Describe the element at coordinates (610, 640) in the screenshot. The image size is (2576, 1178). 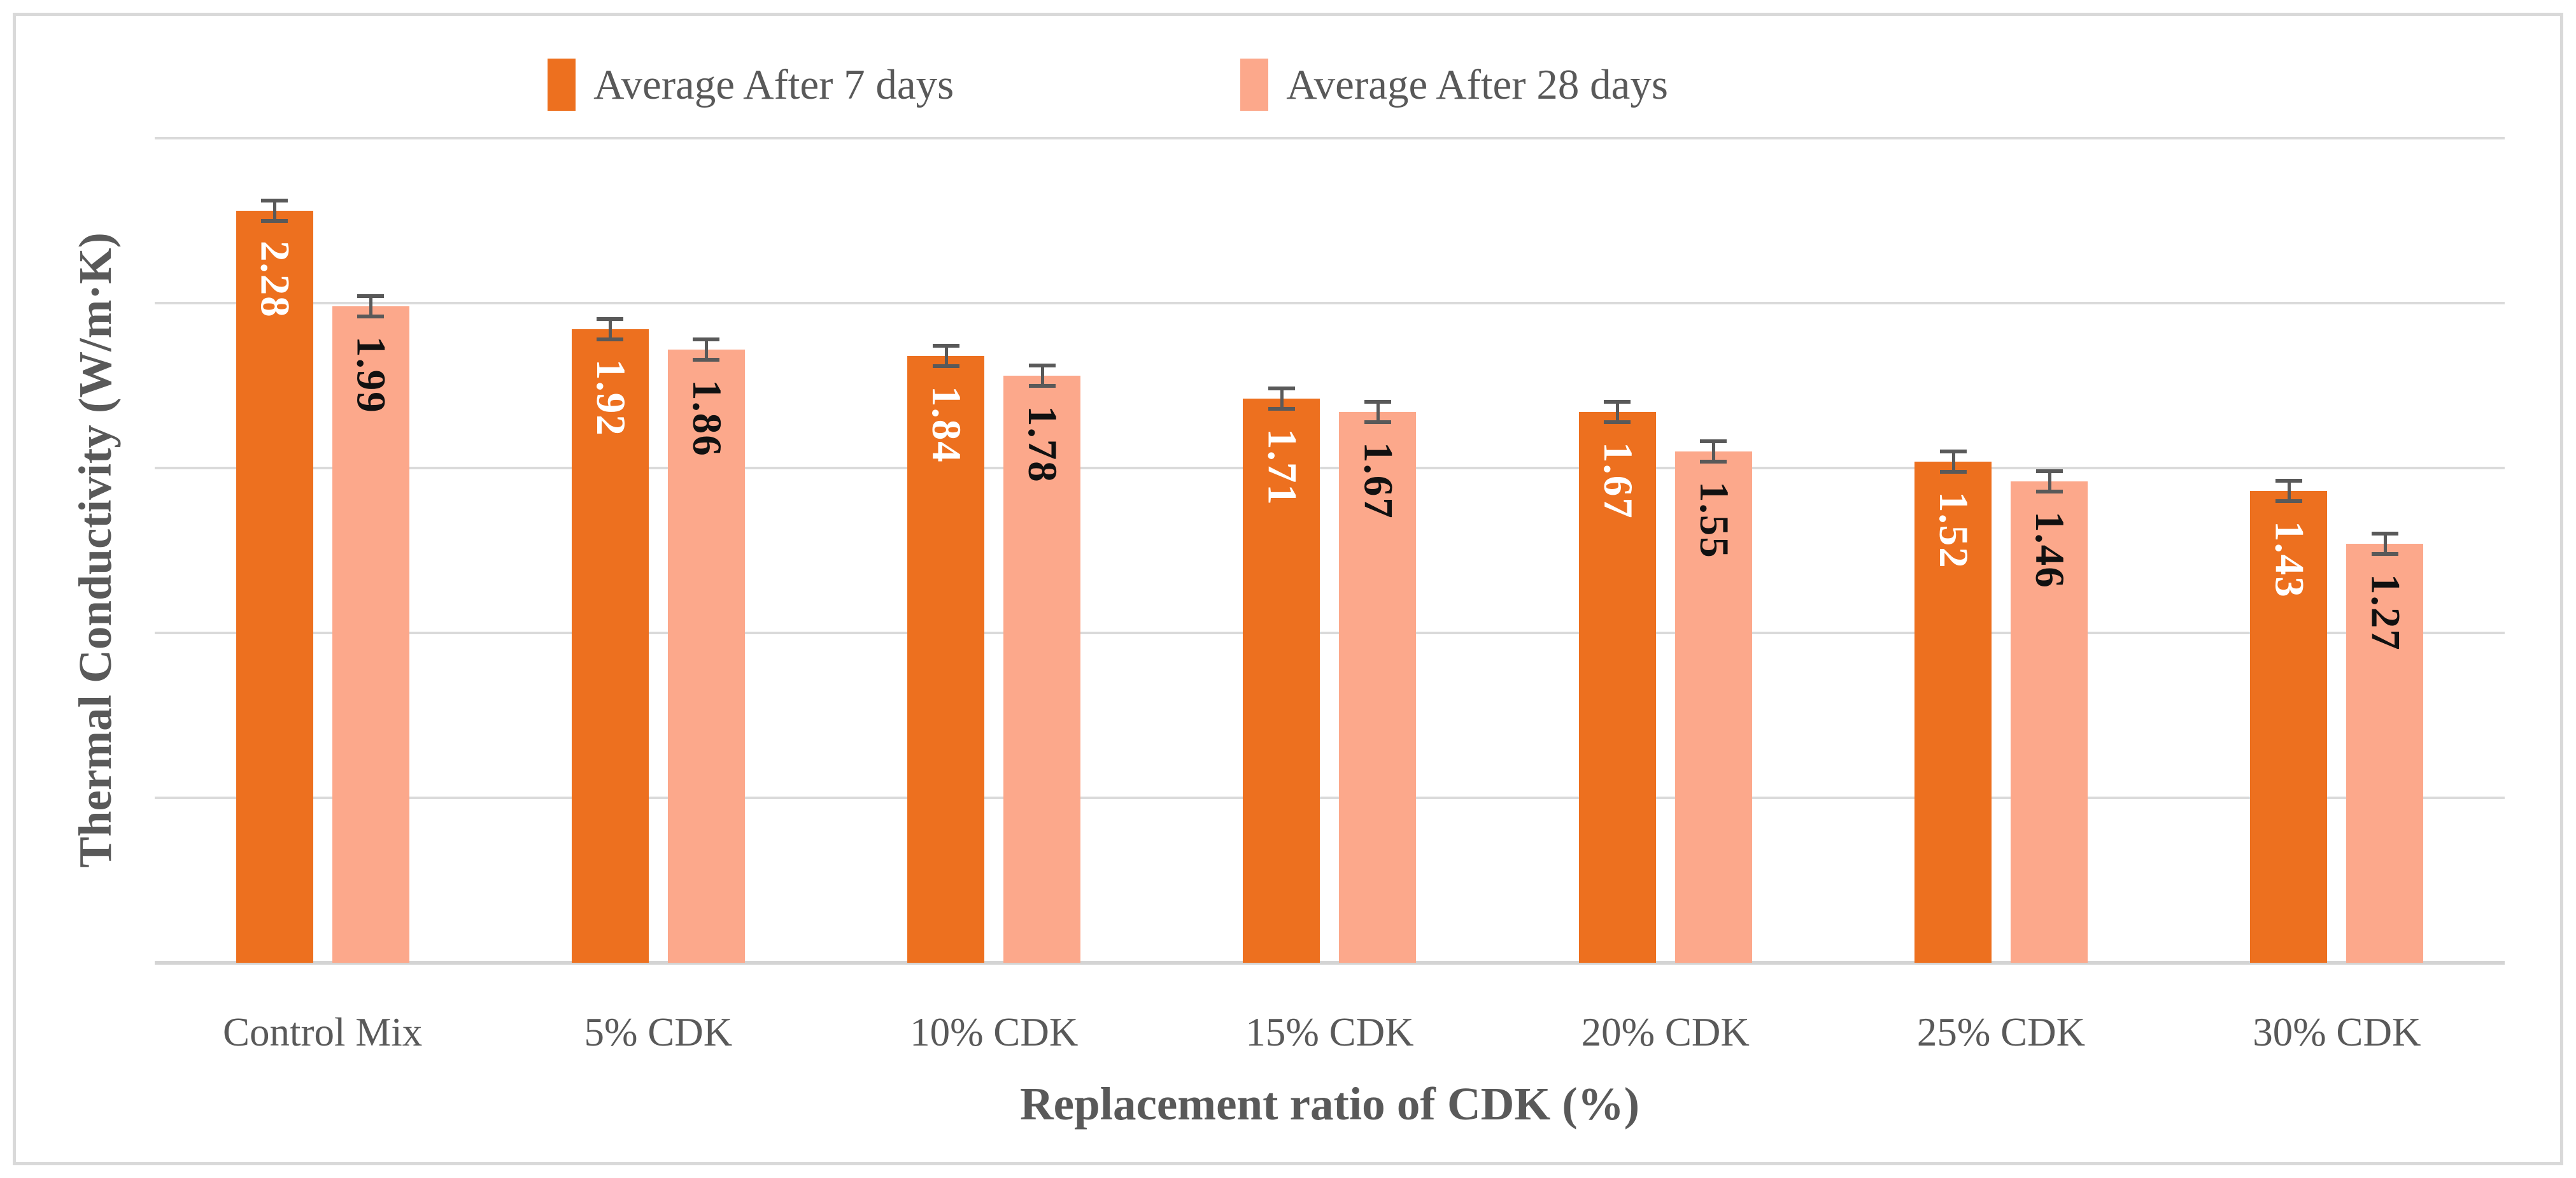
I see `bar: 1.92` at that location.